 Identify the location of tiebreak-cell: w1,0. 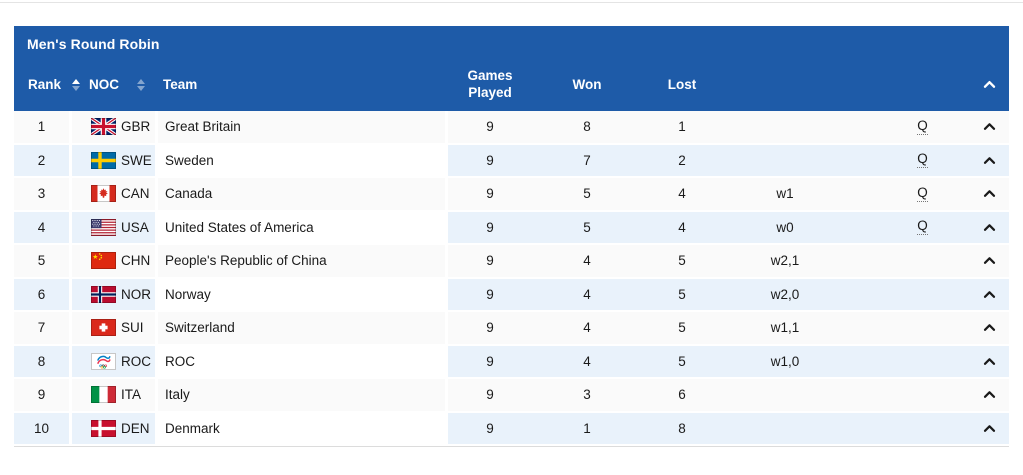
(785, 361).